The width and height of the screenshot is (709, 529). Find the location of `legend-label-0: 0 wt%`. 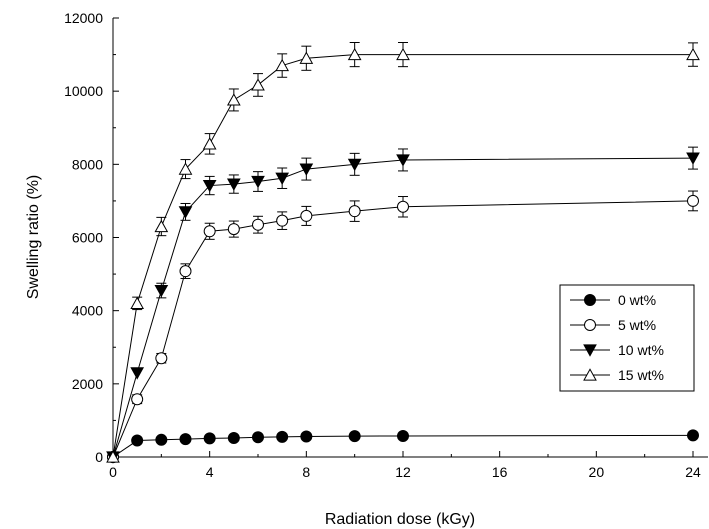

legend-label-0: 0 wt% is located at coordinates (637, 300).